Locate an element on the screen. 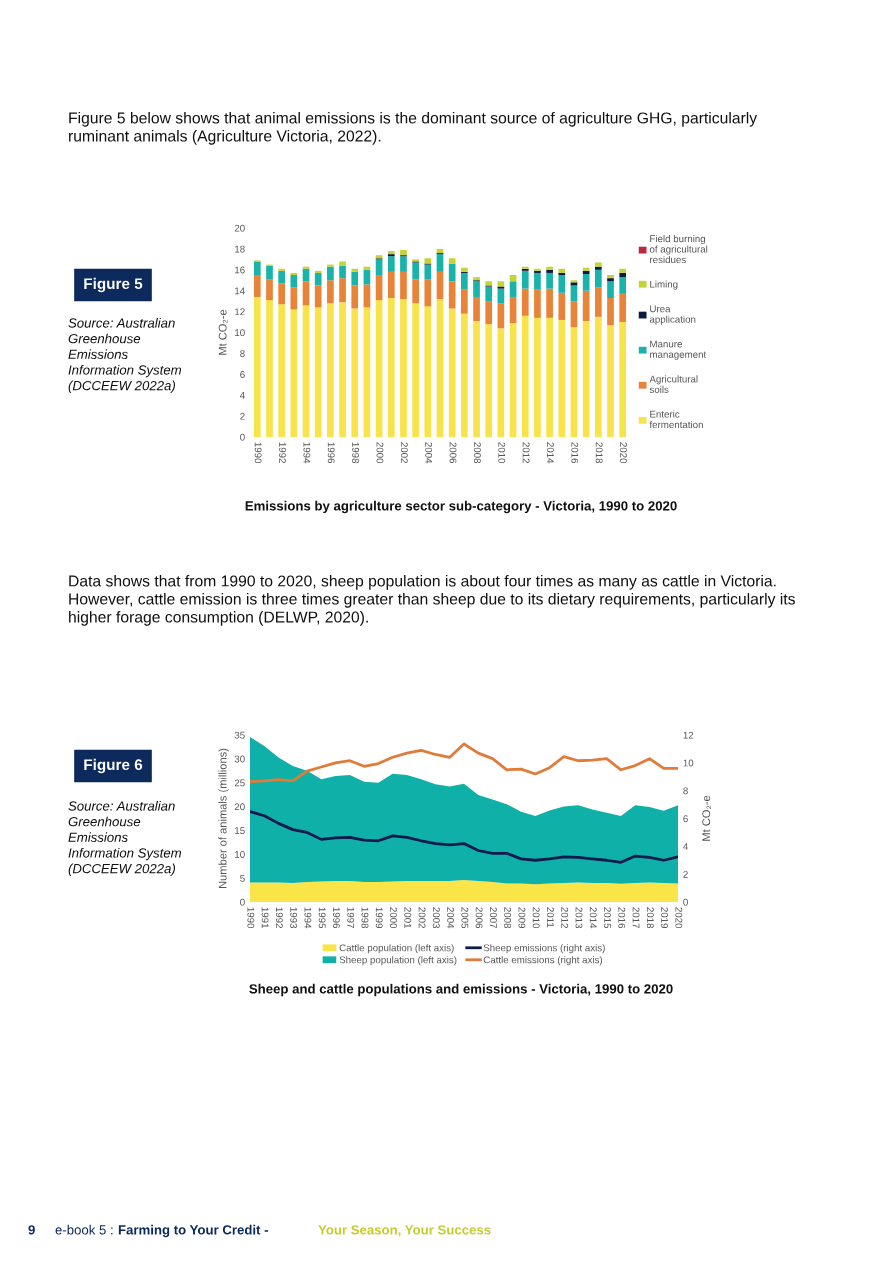 The height and width of the screenshot is (1262, 892). y-tick-label: 4 is located at coordinates (242, 395).